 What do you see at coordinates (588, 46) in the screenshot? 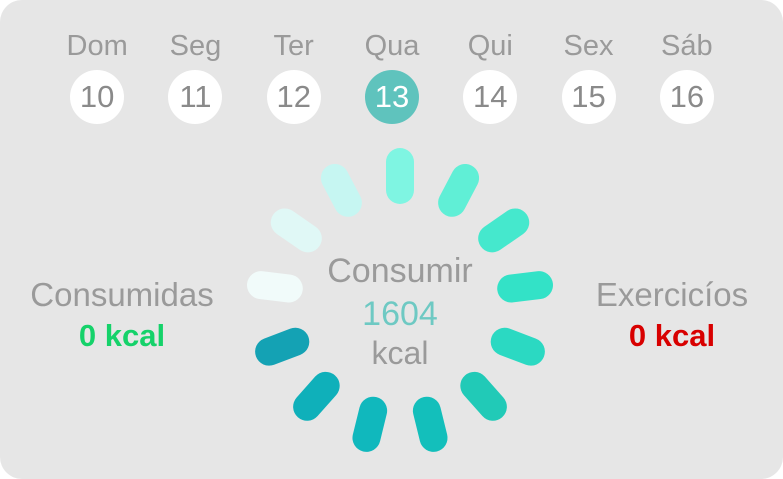
I see `day-name: Sex` at bounding box center [588, 46].